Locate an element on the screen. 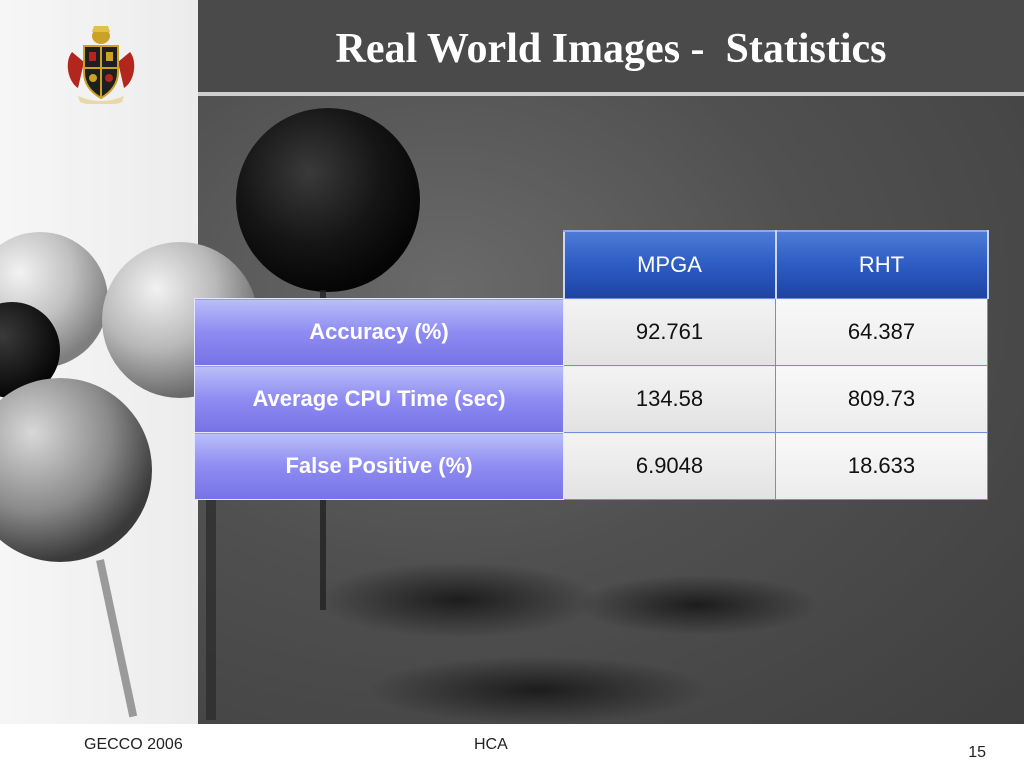 The image size is (1024, 768). table-header-row: MPGA RHT is located at coordinates (592, 264).